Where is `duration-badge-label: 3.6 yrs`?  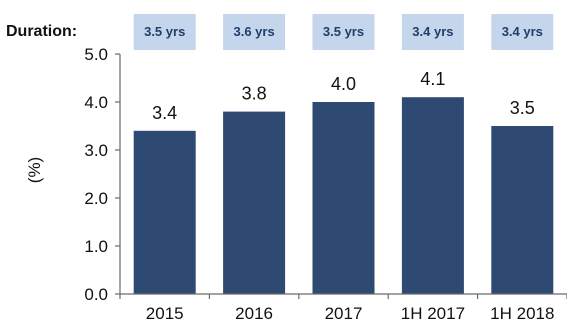 duration-badge-label: 3.6 yrs is located at coordinates (253, 31).